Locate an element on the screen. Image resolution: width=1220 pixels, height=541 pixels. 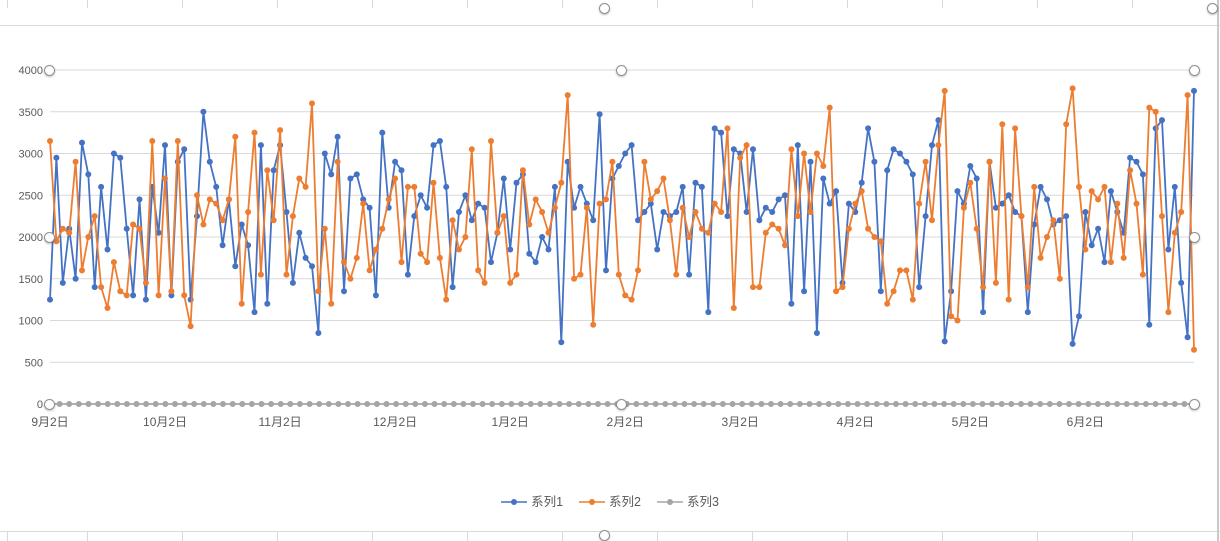
svg-text: 6月2日 is located at coordinates (1085, 422).